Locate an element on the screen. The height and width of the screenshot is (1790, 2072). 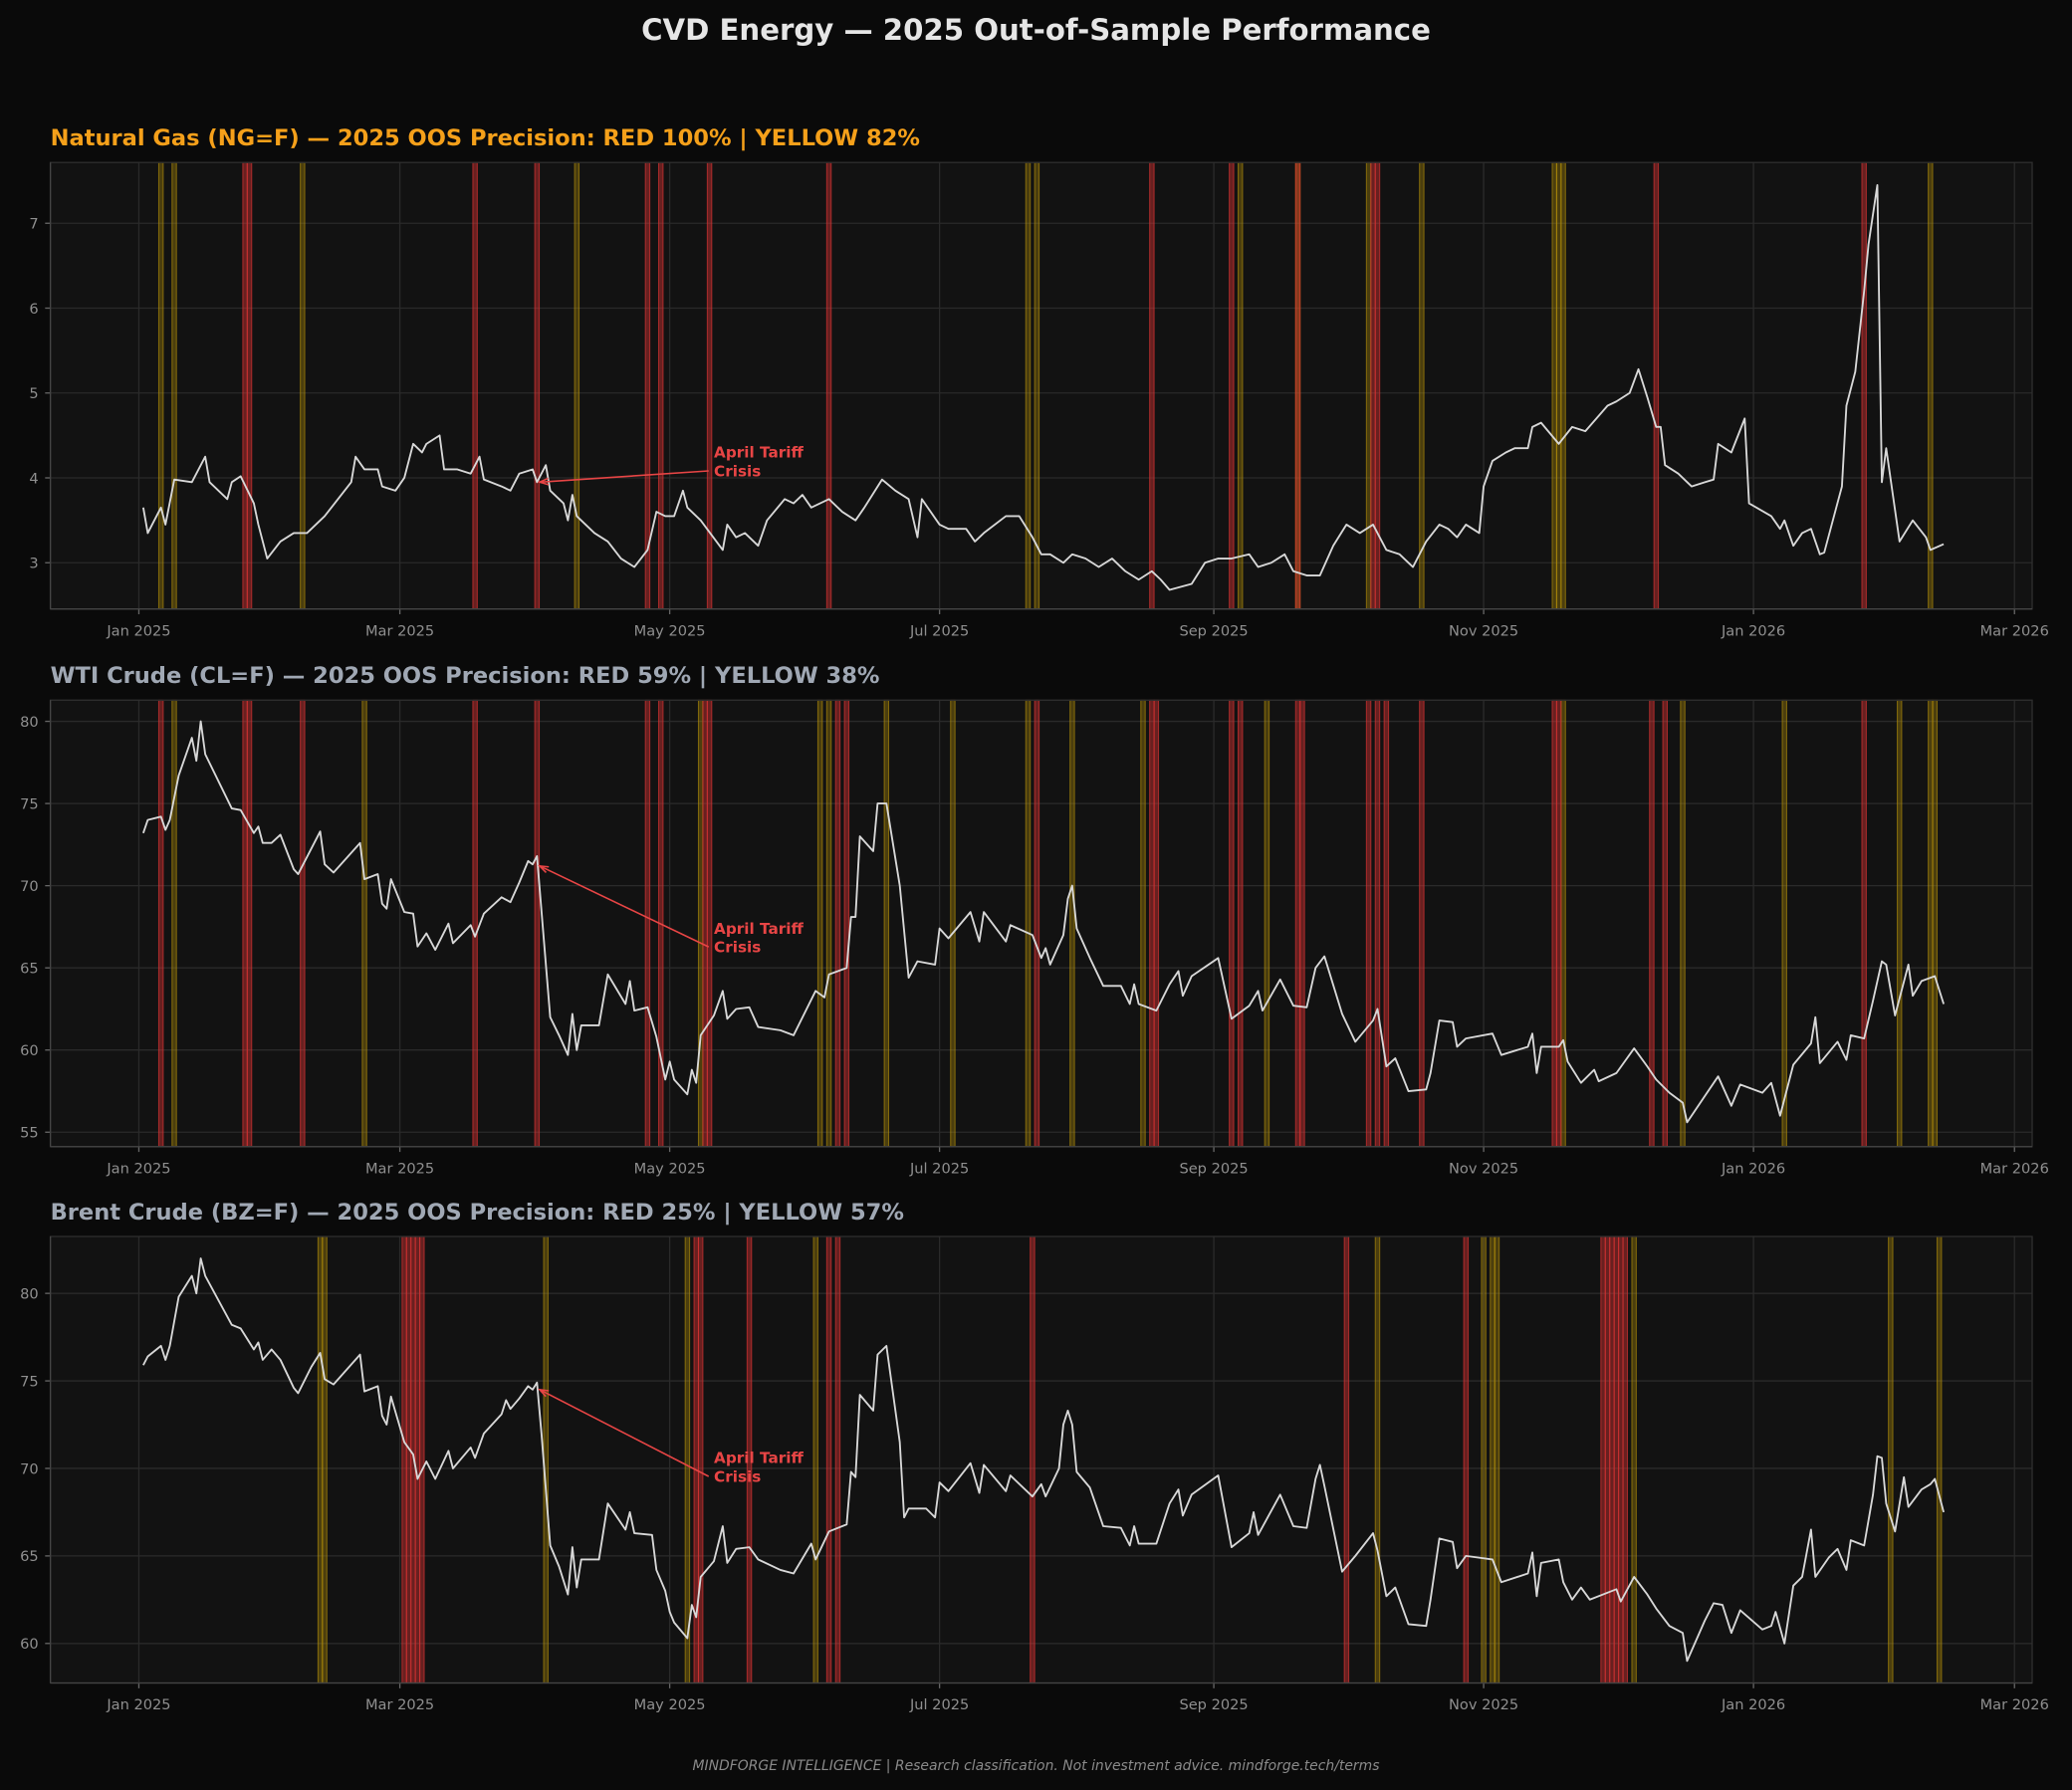
x-tick-label: Mar 2025 is located at coordinates (399, 631).